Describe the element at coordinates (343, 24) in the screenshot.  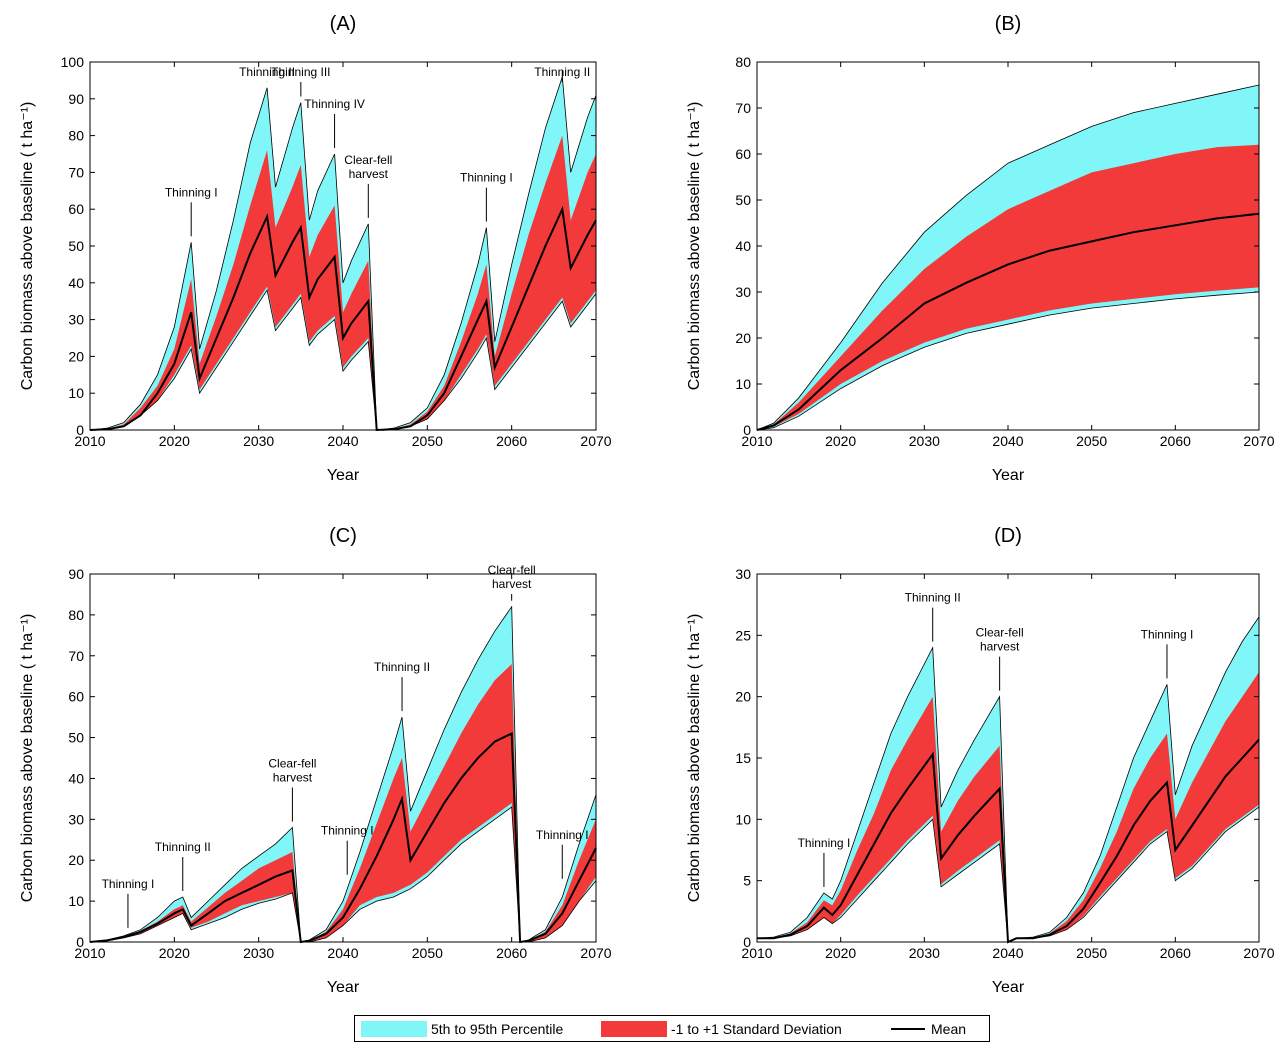
I see `panel-title: (A)` at that location.